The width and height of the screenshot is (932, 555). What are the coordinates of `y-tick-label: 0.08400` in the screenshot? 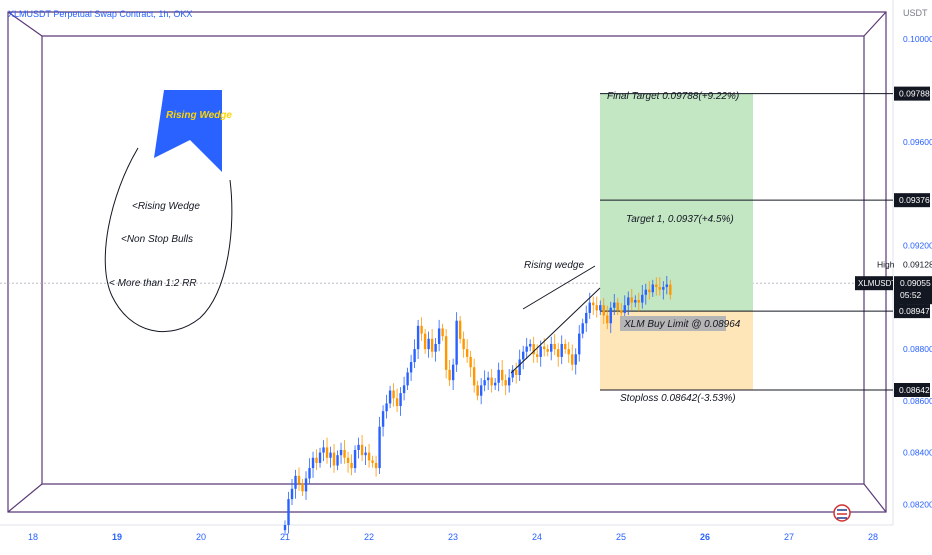 It's located at (917, 453).